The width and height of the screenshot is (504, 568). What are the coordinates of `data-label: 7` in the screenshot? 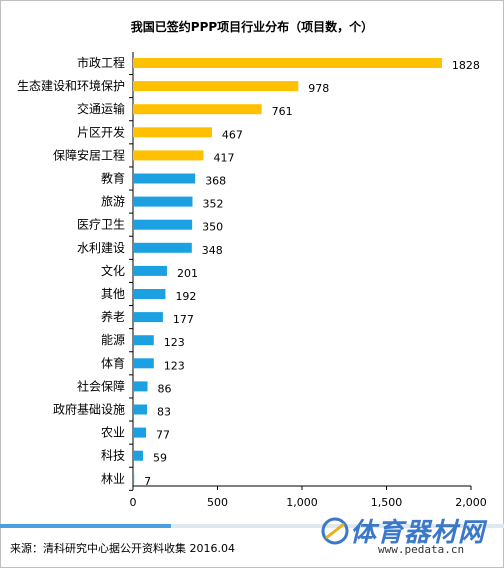 It's located at (147, 481).